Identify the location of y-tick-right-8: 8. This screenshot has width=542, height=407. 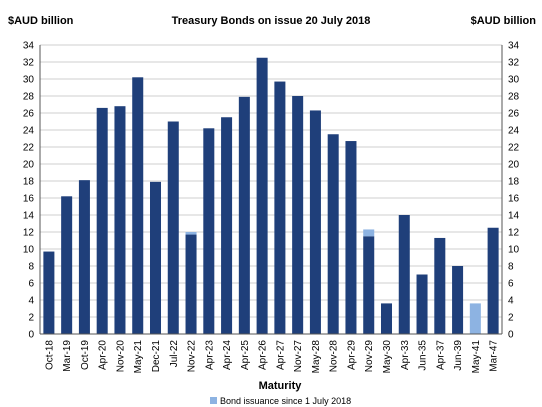
(511, 267).